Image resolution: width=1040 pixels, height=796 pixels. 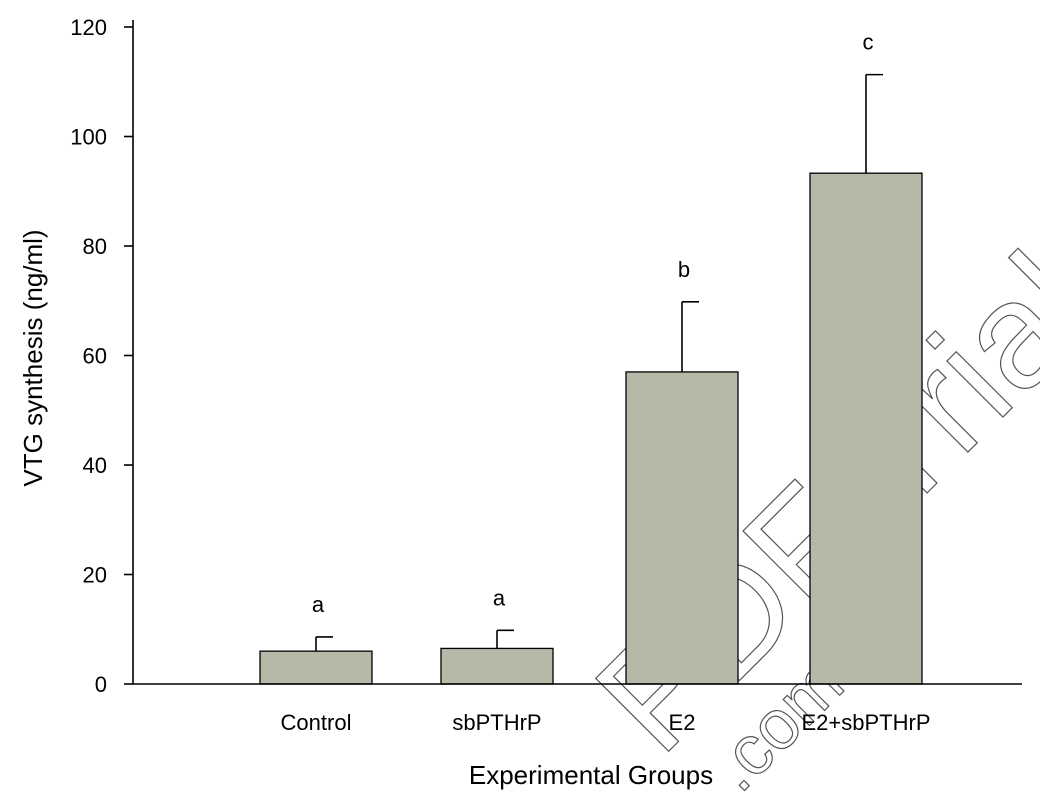 I want to click on x-tick-label-1: sbPTHrP, so click(x=496, y=722).